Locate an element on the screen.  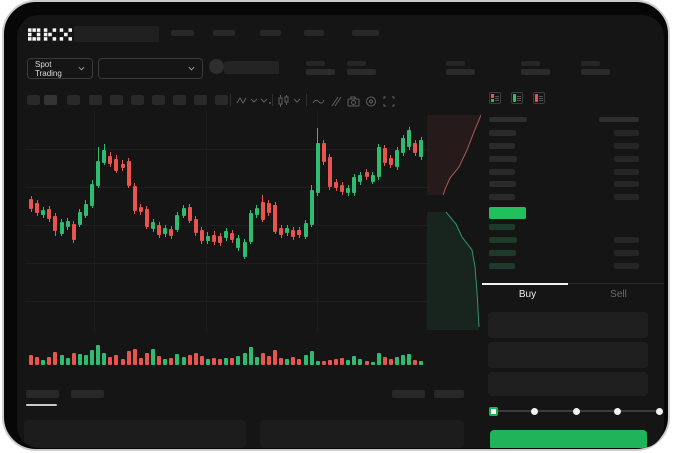
slider-handle is located at coordinates (493, 411).